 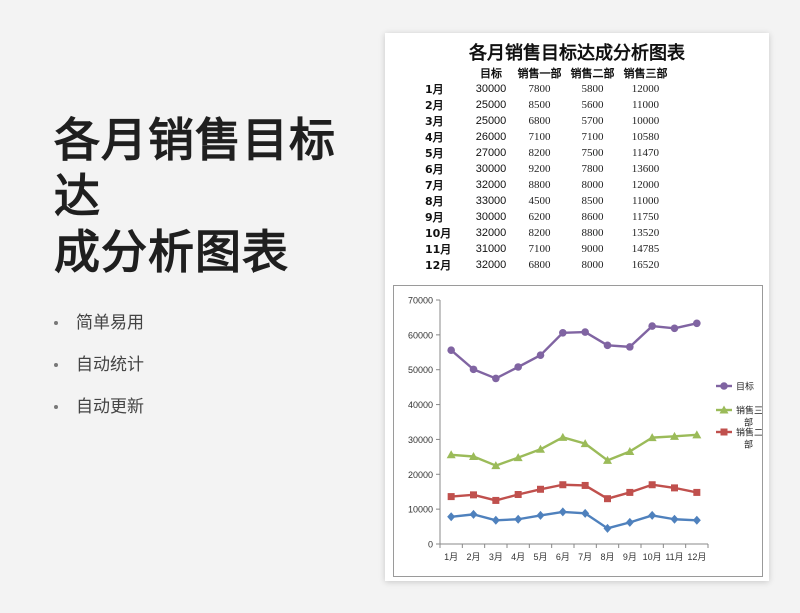 I want to click on cell-dept1: 6800, so click(x=539, y=121).